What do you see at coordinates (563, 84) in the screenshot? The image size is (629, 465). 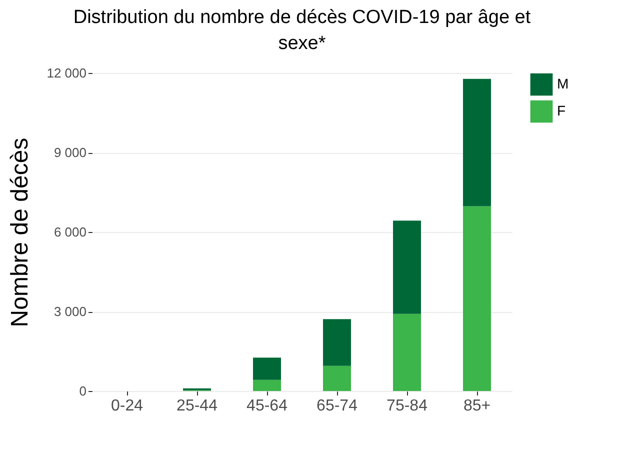 I see `legend-label: M` at bounding box center [563, 84].